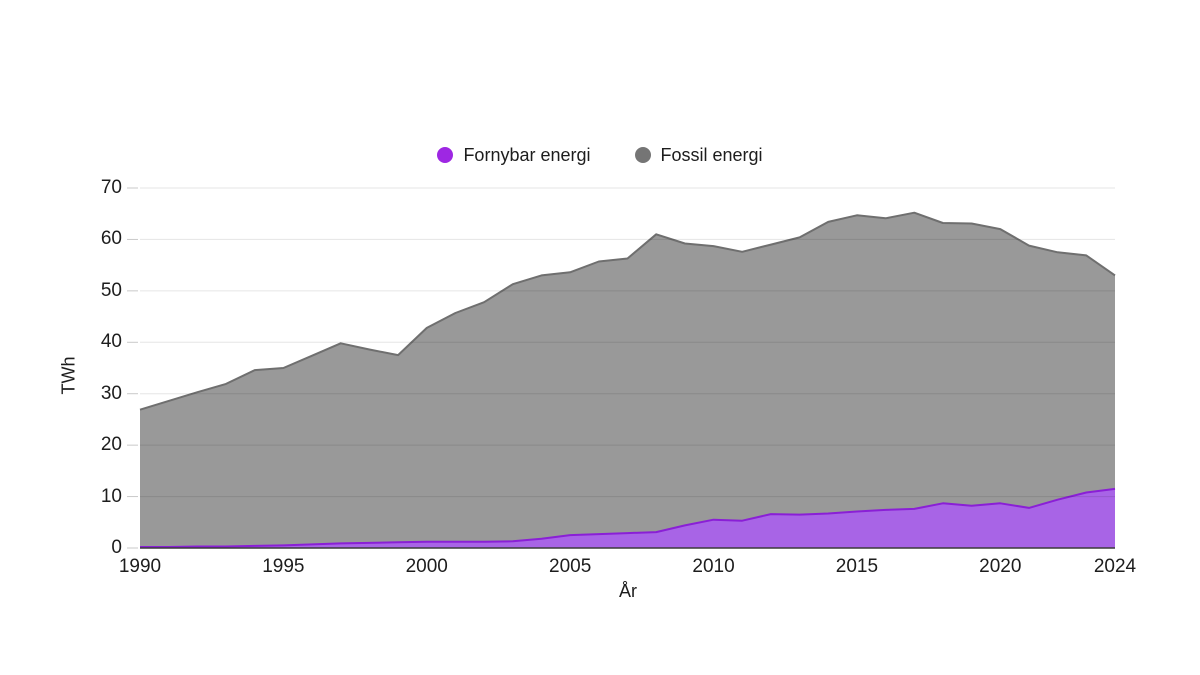  Describe the element at coordinates (283, 566) in the screenshot. I see `x-tick-label-1995: 1995` at that location.